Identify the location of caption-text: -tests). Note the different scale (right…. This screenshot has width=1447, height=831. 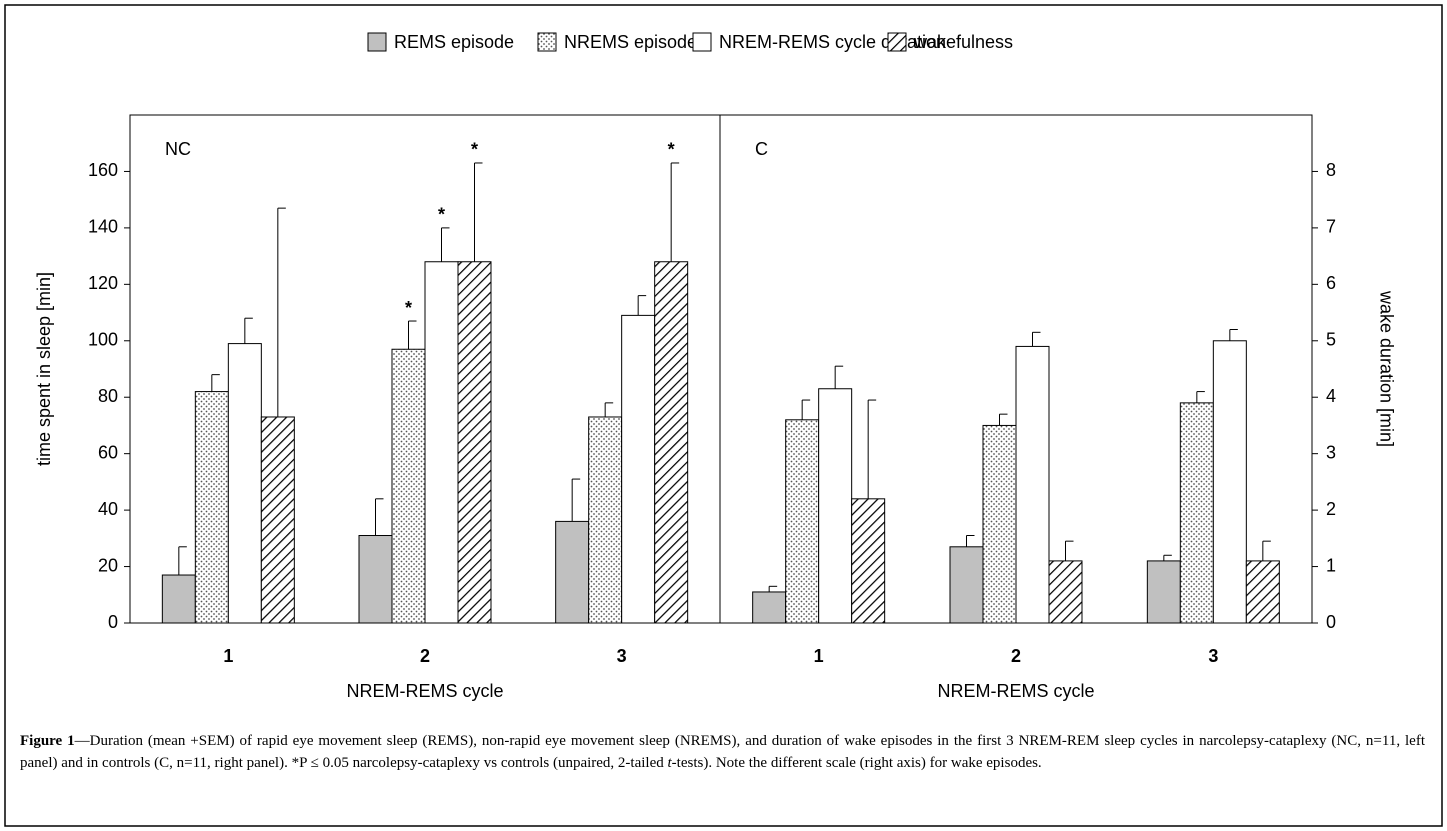
(856, 763).